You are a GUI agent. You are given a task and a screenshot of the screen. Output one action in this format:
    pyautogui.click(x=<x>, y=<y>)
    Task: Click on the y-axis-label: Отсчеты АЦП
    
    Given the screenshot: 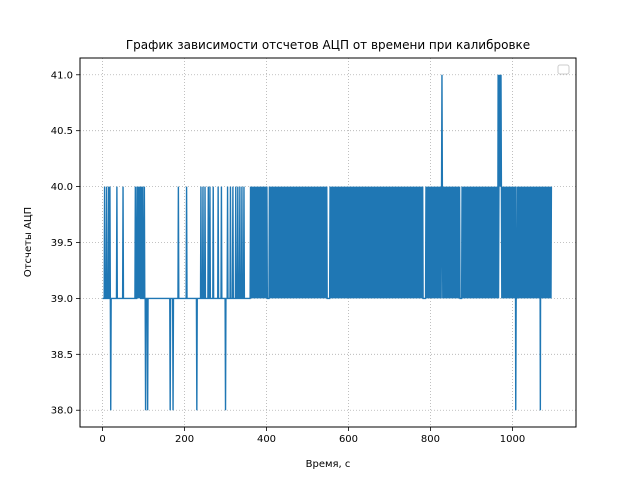 What is the action you would take?
    pyautogui.click(x=28, y=242)
    